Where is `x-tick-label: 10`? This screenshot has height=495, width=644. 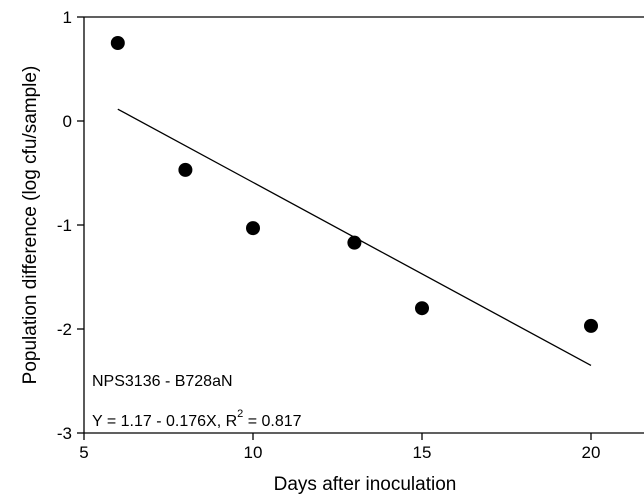 x-tick-label: 10 is located at coordinates (253, 452).